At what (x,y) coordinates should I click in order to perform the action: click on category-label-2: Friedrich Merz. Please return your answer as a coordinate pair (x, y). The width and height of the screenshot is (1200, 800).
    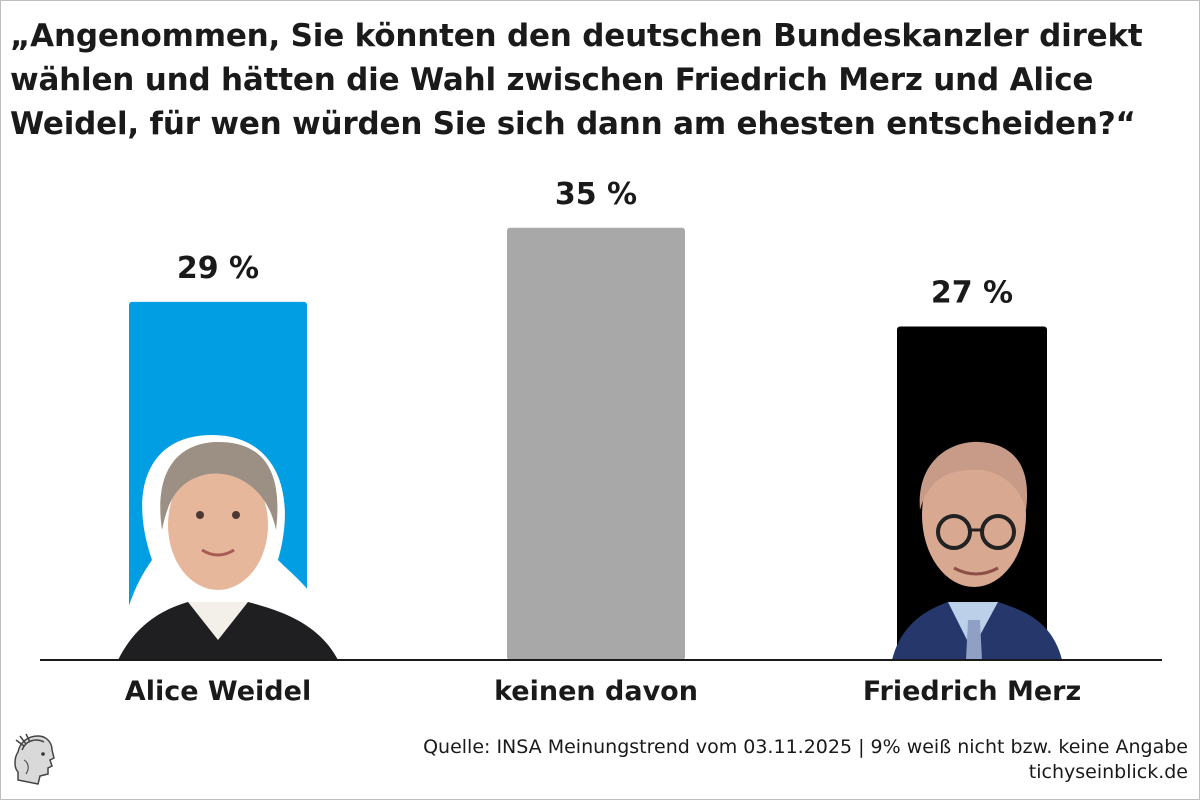
    Looking at the image, I should click on (972, 691).